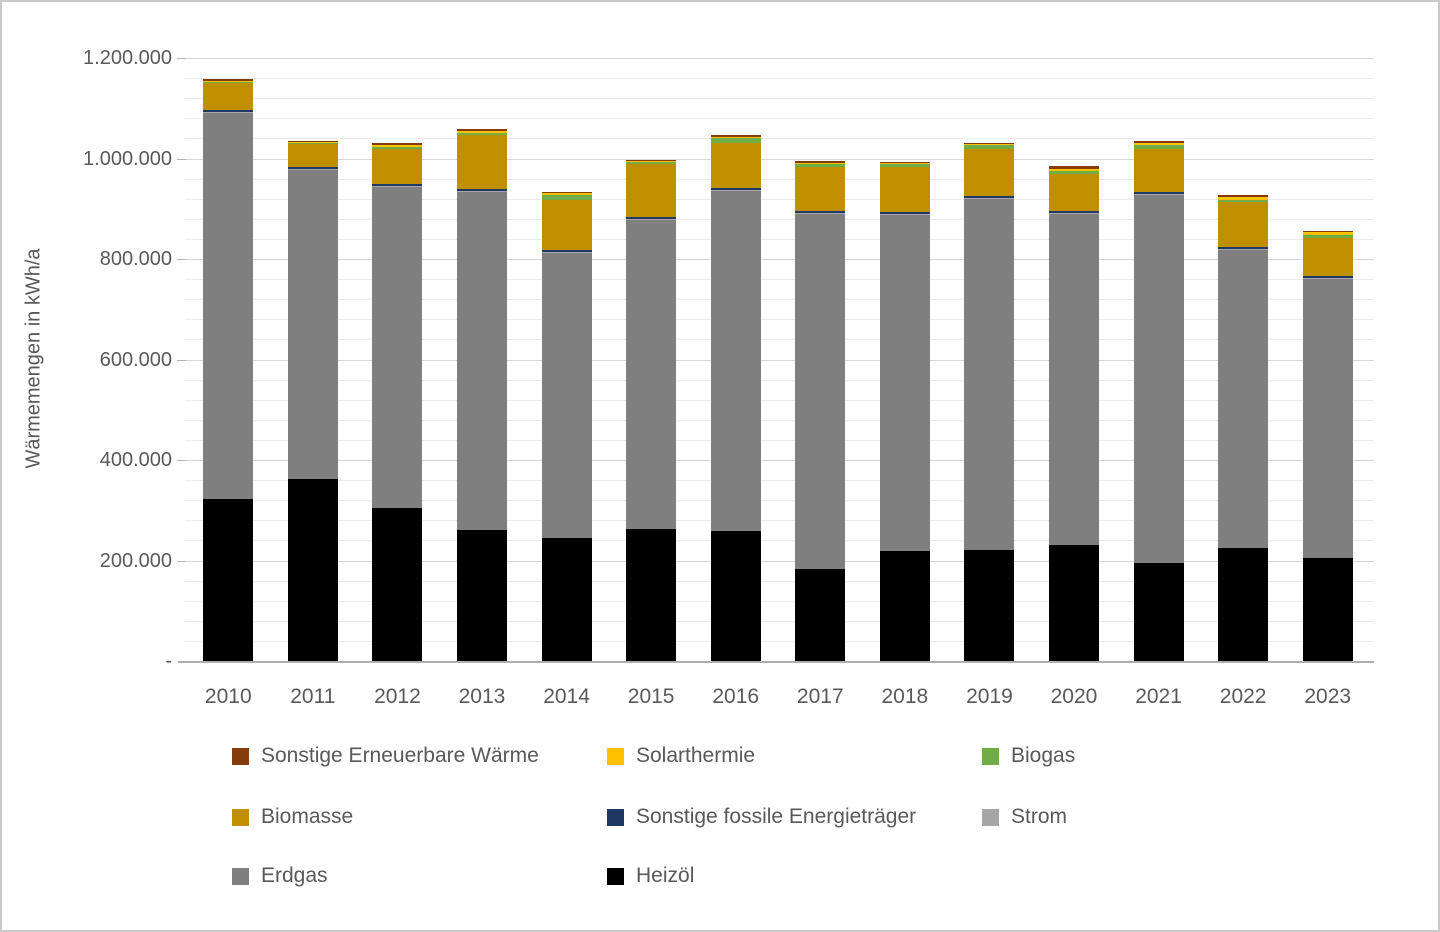 This screenshot has height=932, width=1440. What do you see at coordinates (397, 347) in the screenshot?
I see `bar-segment-2012-erdgas` at bounding box center [397, 347].